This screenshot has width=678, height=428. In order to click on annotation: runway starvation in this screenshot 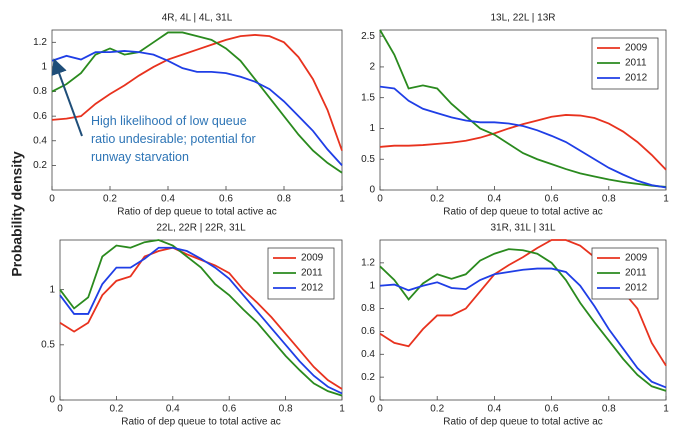, I will do `click(140, 157)`.